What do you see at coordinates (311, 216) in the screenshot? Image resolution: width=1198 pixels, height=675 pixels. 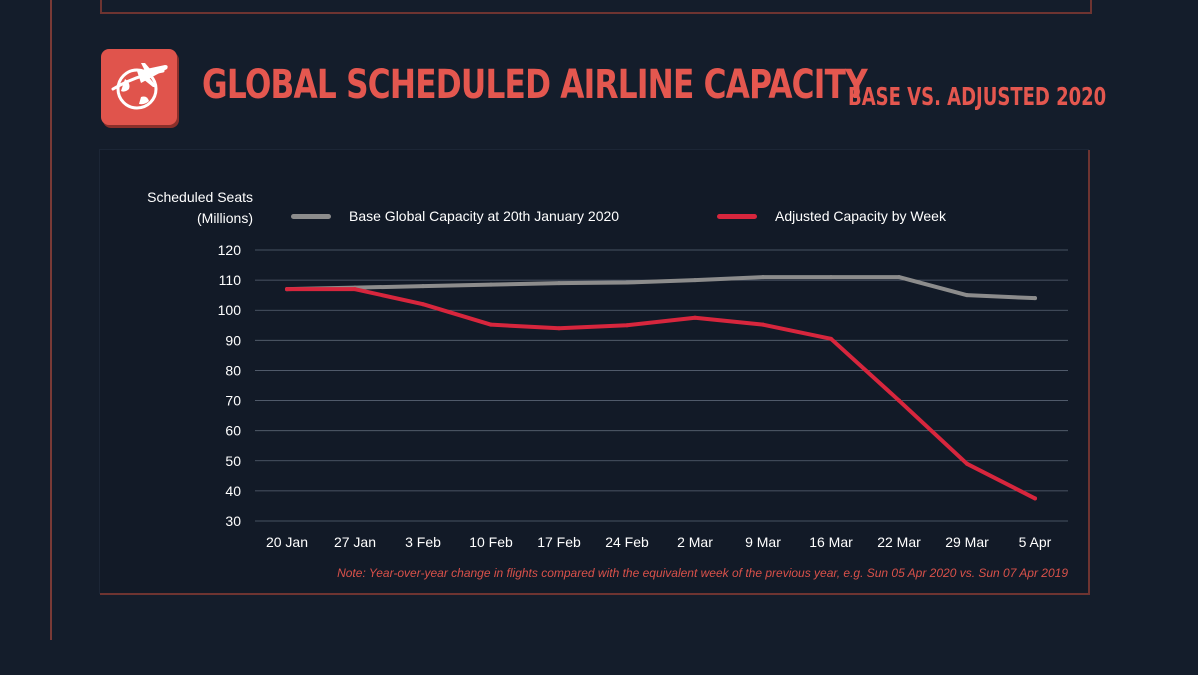 I see `legend-swatch-base` at bounding box center [311, 216].